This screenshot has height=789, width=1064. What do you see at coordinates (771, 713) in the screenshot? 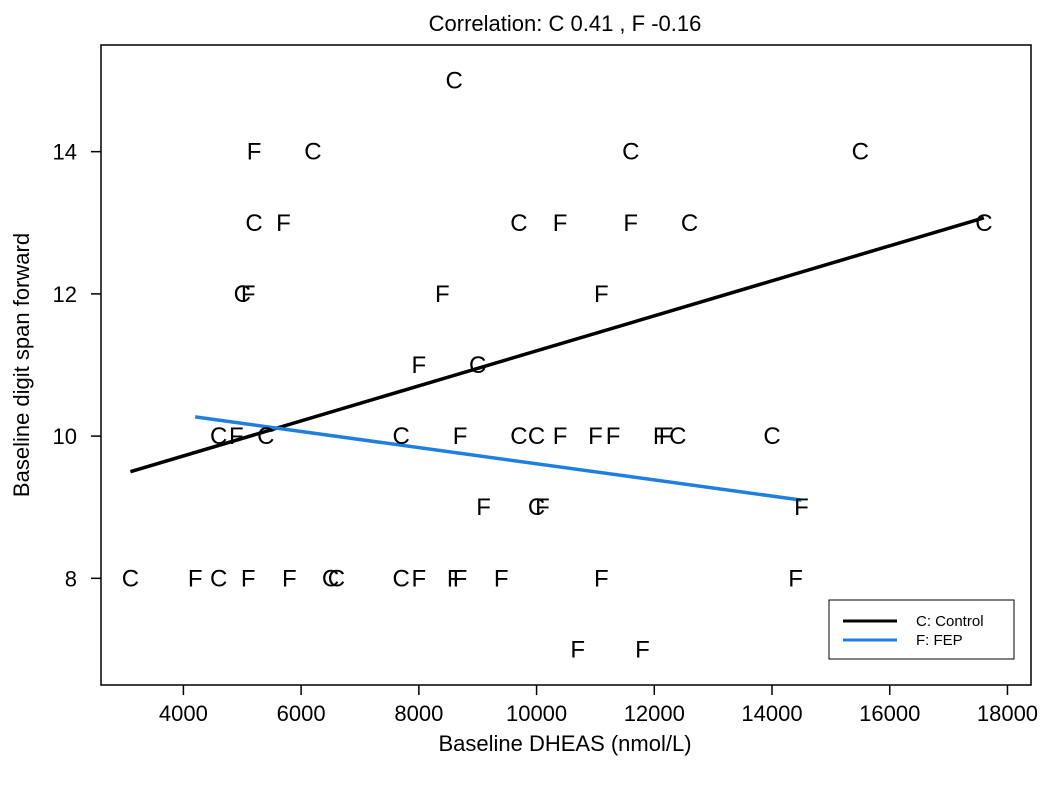
I see `x-tick-label: 14000` at bounding box center [771, 713].